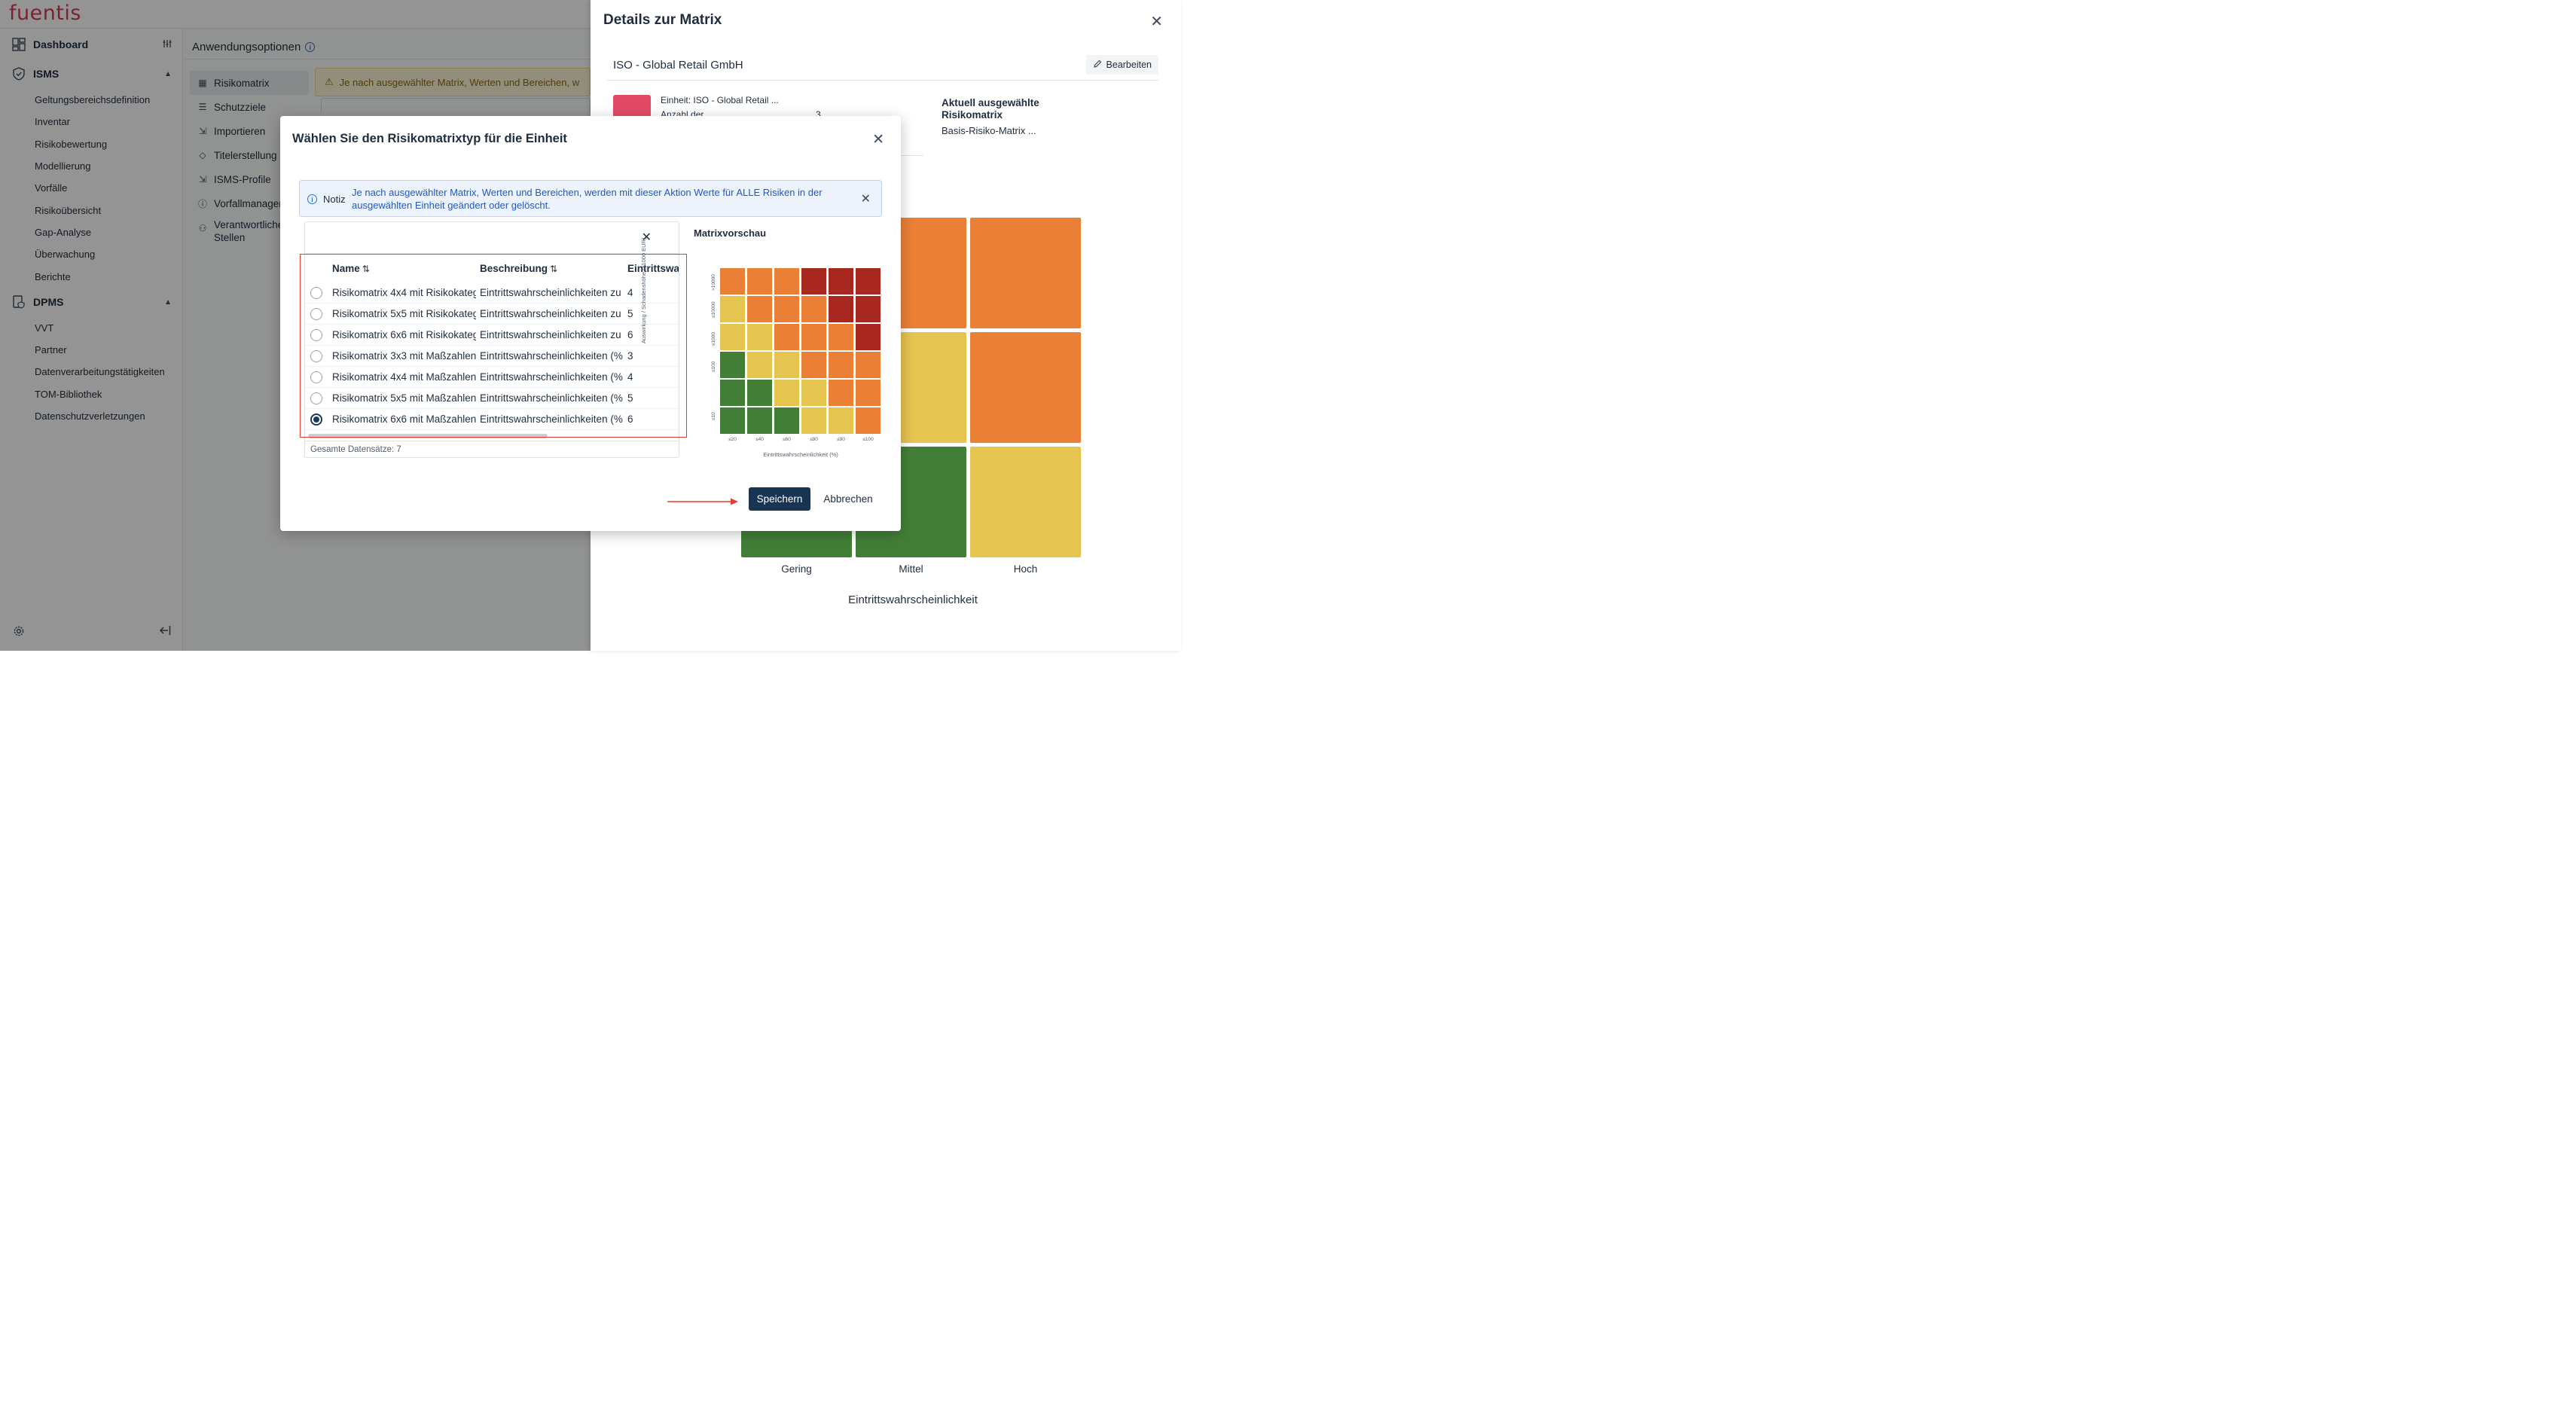 The height and width of the screenshot is (1419, 2576). I want to click on page-title-text: Anwendungsoptionen, so click(246, 47).